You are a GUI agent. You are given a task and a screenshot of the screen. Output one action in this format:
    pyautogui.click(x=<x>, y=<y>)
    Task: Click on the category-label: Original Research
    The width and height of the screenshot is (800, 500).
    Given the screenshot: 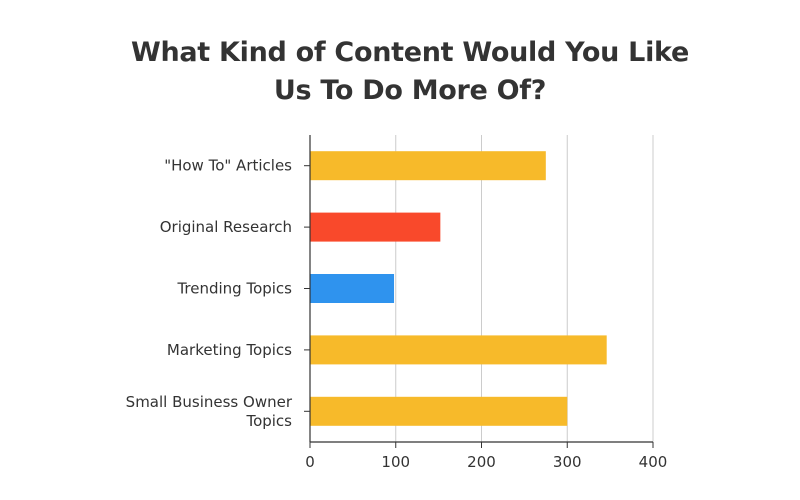 What is the action you would take?
    pyautogui.click(x=226, y=227)
    